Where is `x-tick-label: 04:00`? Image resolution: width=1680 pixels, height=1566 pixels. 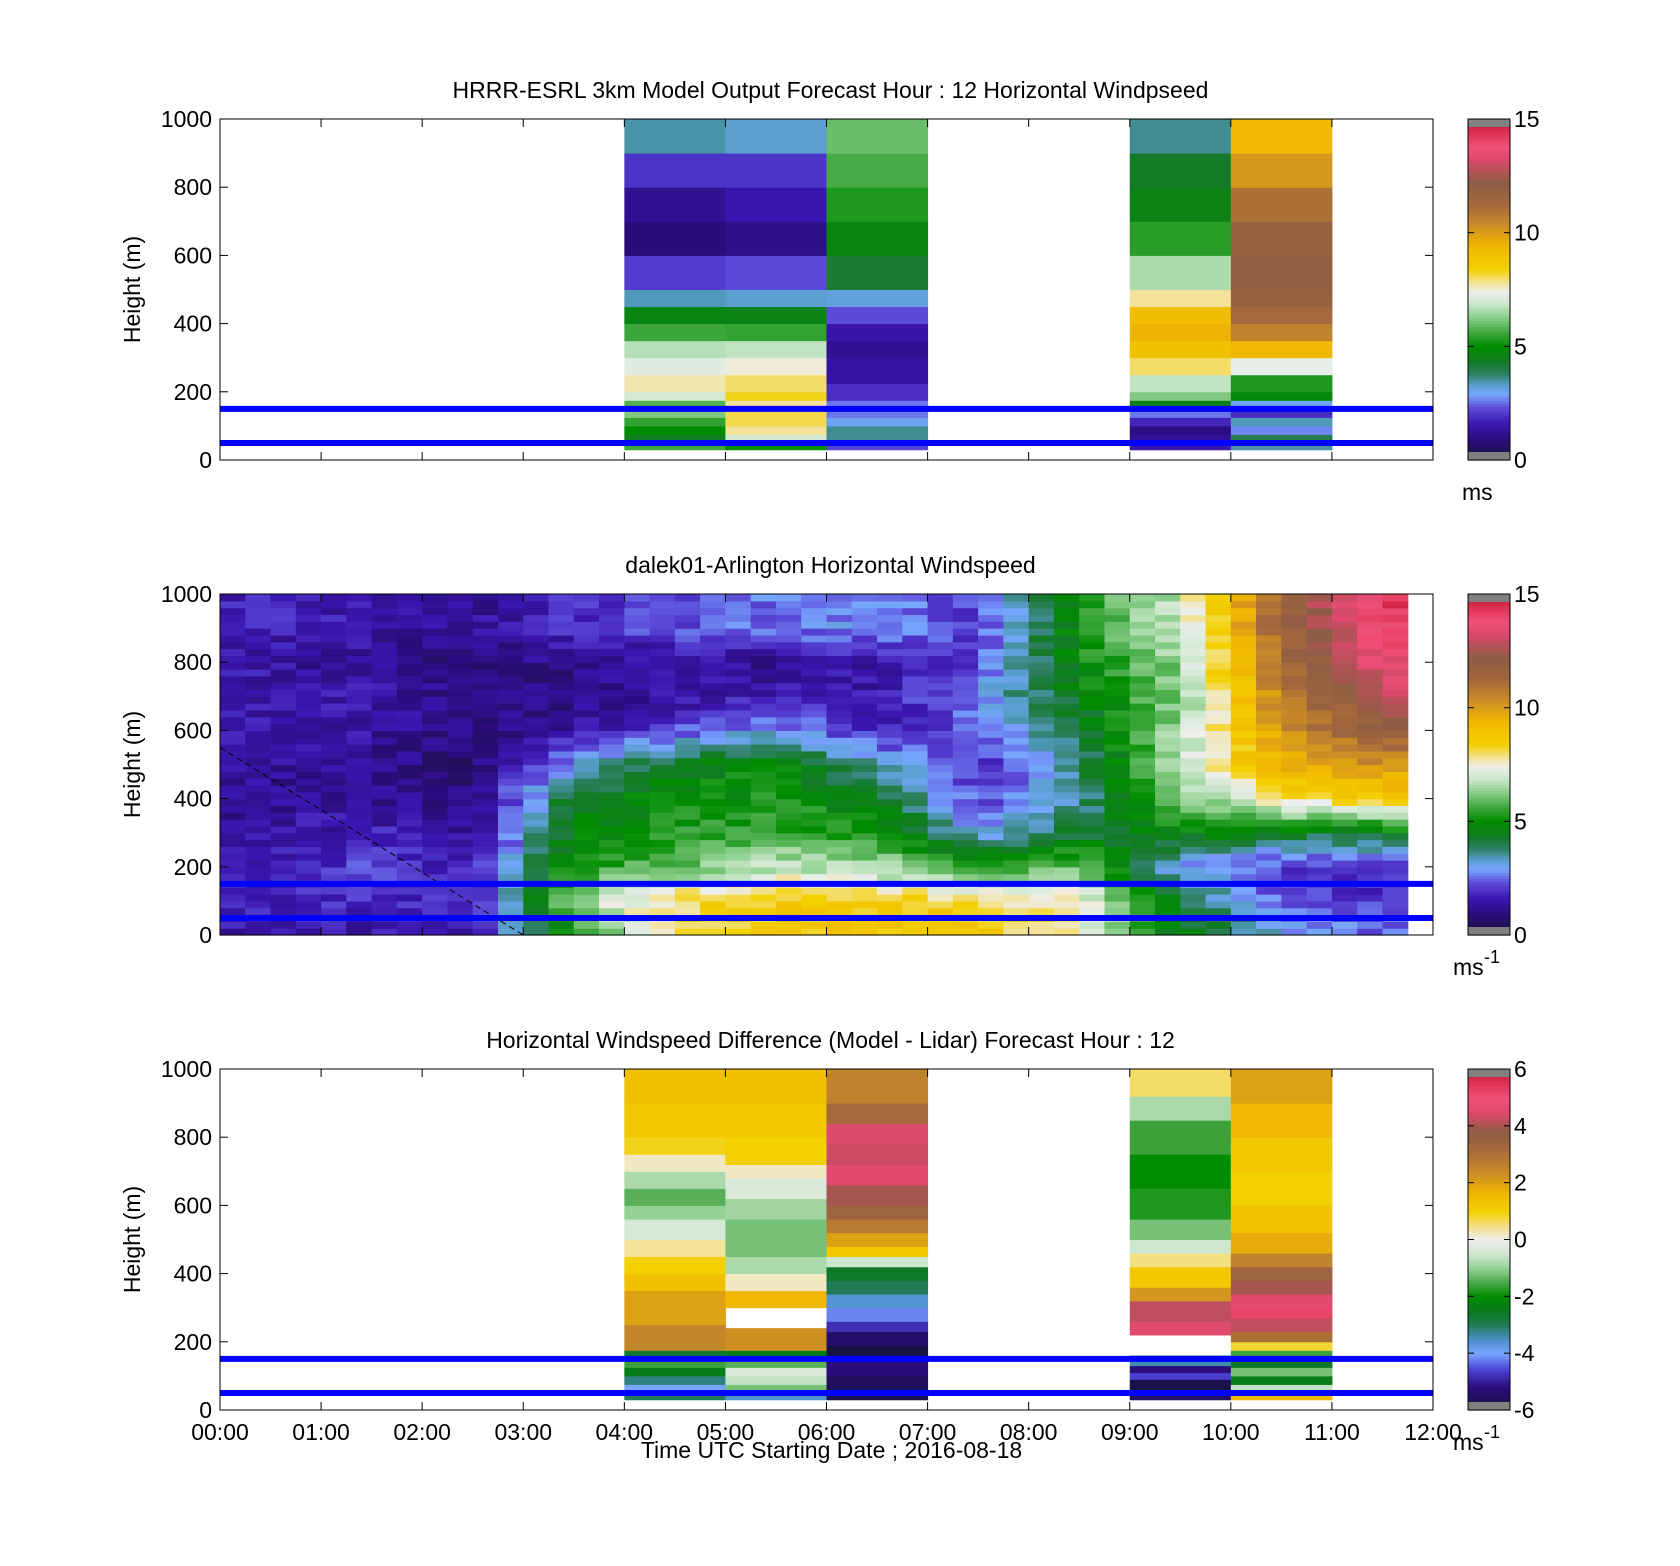 x-tick-label: 04:00 is located at coordinates (625, 1432).